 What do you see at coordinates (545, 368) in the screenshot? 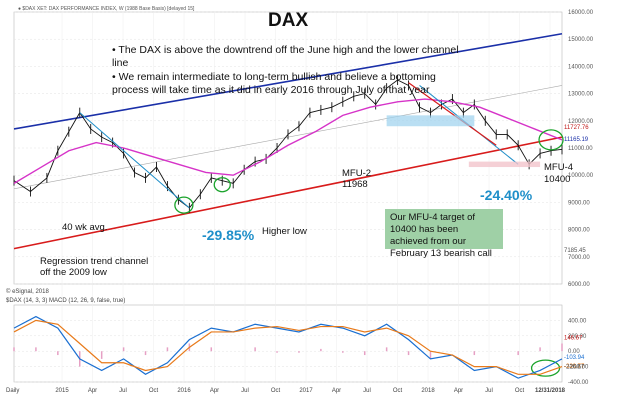
I see `indicator-circle` at bounding box center [545, 368].